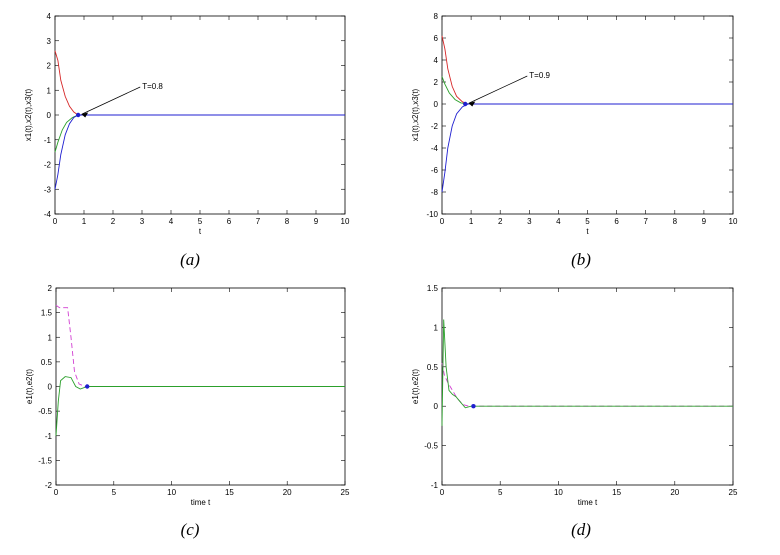  Describe the element at coordinates (435, 192) in the screenshot. I see `y-tick-label: -8` at that location.